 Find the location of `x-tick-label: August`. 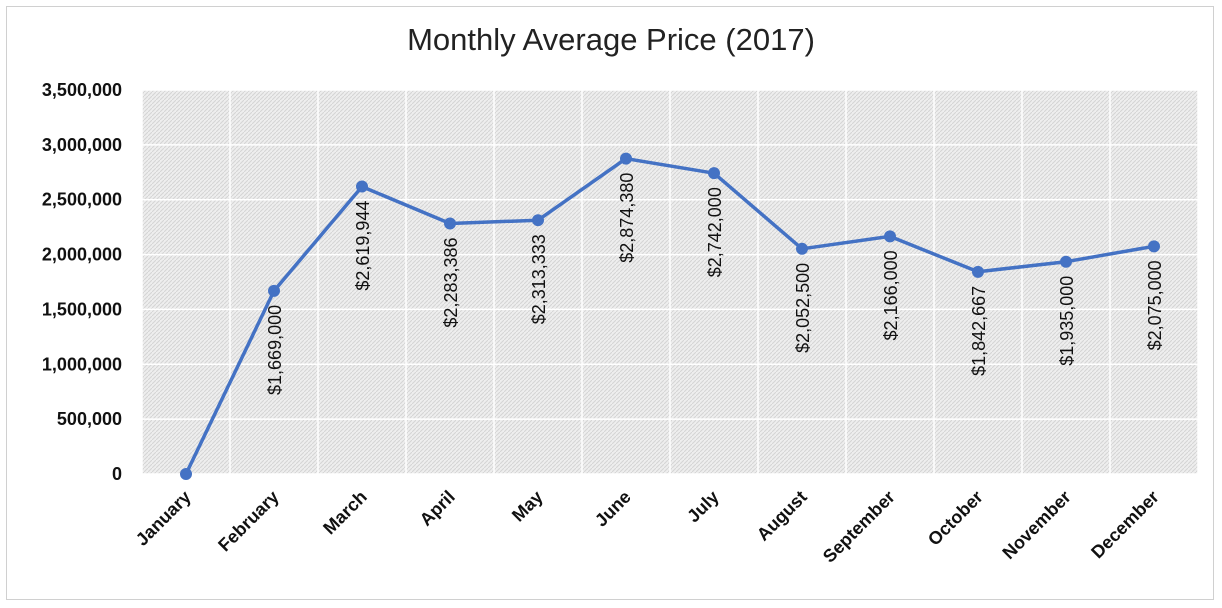

x-tick-label: August is located at coordinates (782, 516).